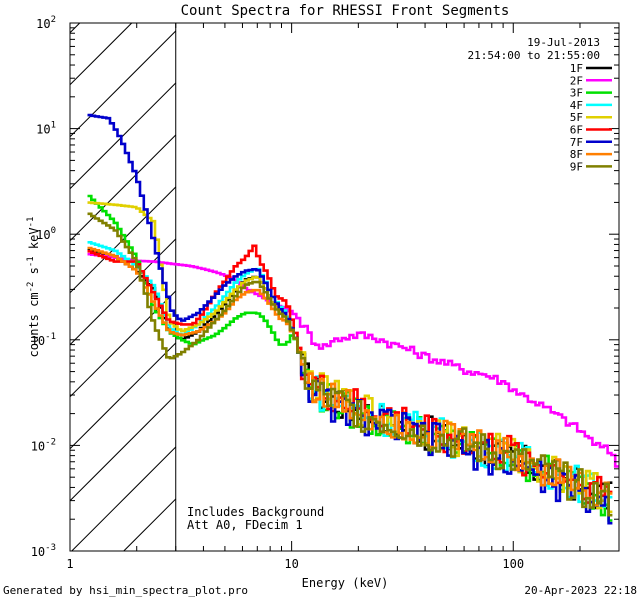 Image resolution: width=640 pixels, height=600 pixels. Describe the element at coordinates (43, 340) in the screenshot. I see `y-tick-label: 10⁻¹` at that location.